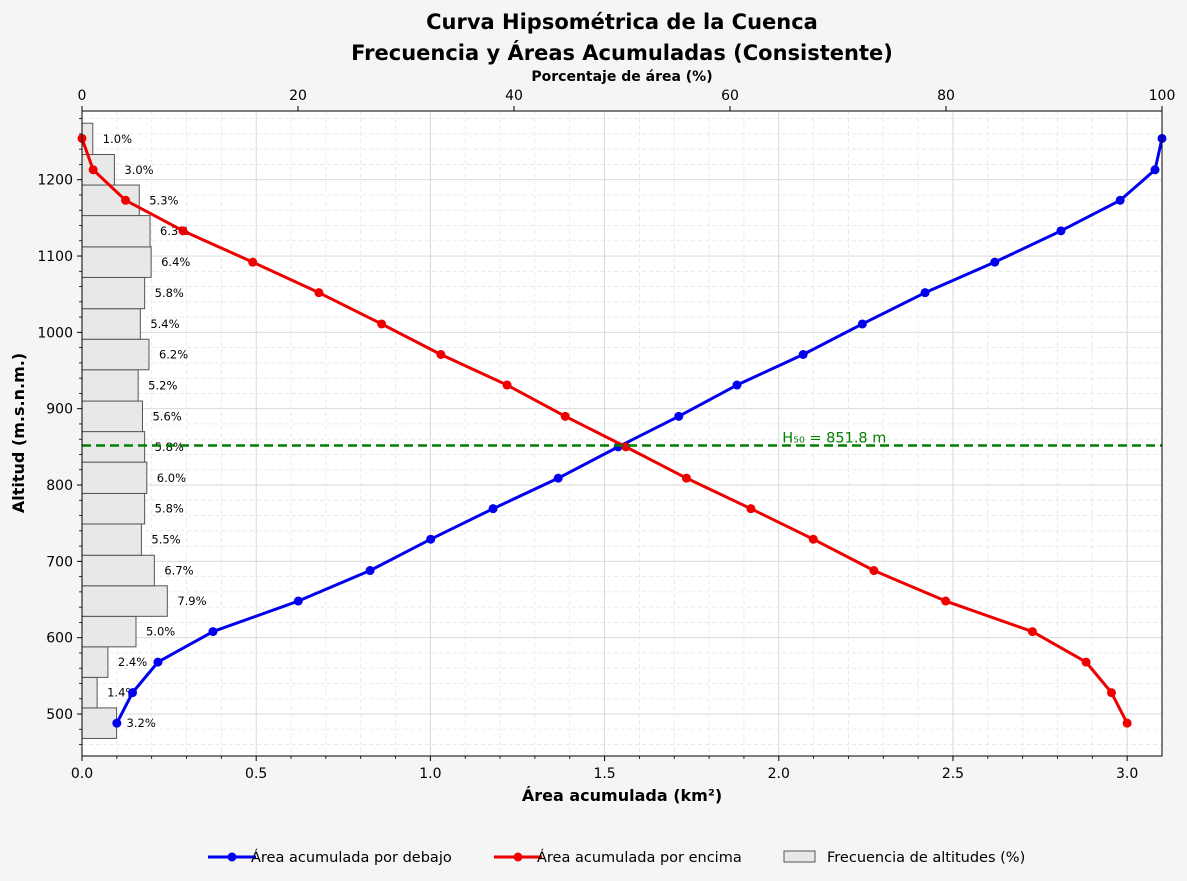  I want to click on top-tick-label: 40, so click(514, 96).